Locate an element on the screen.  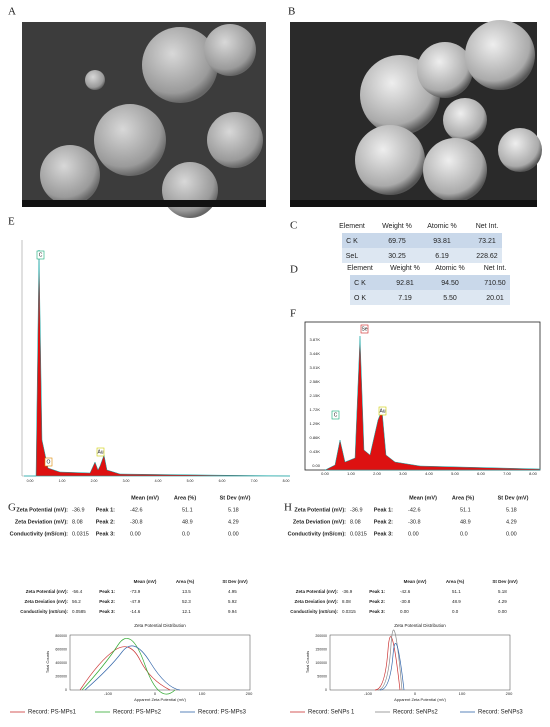
x-tick-label: -100 is located at coordinates (368, 693).